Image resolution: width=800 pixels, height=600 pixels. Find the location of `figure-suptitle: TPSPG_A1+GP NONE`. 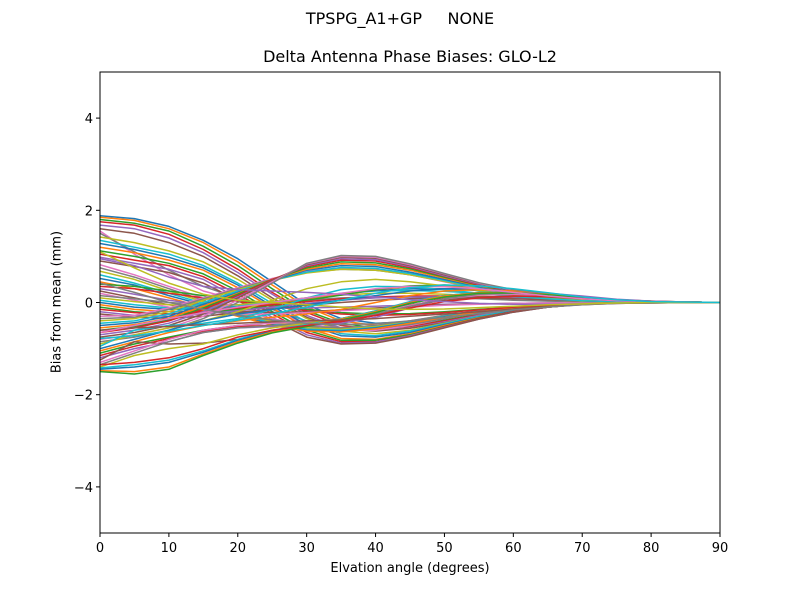

figure-suptitle: TPSPG_A1+GP NONE is located at coordinates (400, 18).